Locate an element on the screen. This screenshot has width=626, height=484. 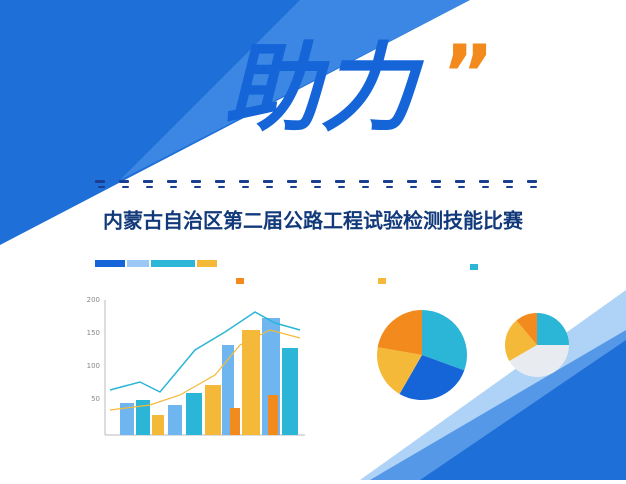
script-line is located at coordinates (316, 184).